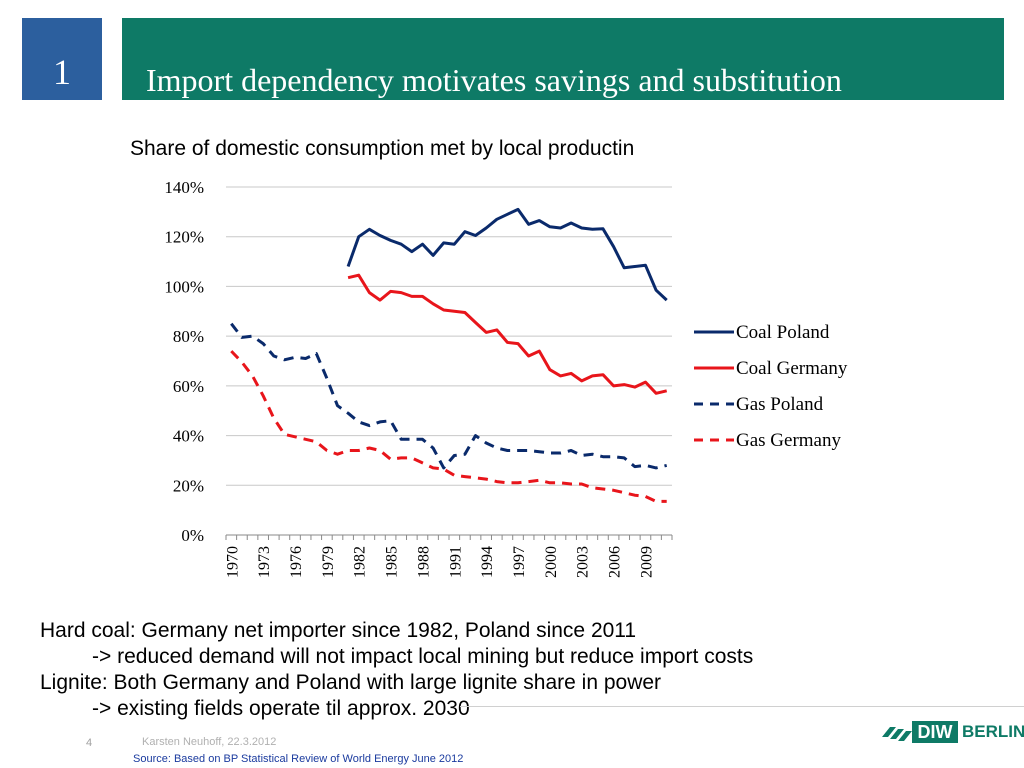 This screenshot has height=768, width=1024. I want to click on slide-number: 1, so click(62, 72).